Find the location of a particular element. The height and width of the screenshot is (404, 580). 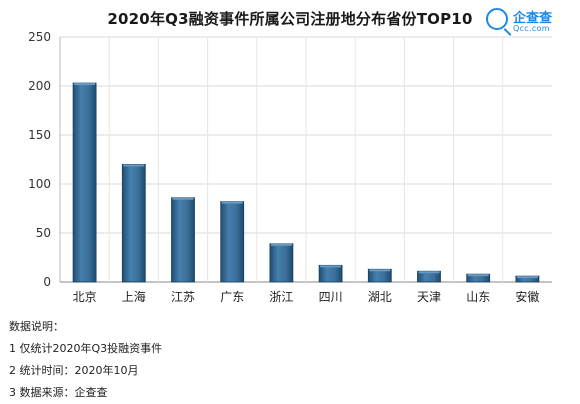

x-tick-label: 湖北 is located at coordinates (380, 296).